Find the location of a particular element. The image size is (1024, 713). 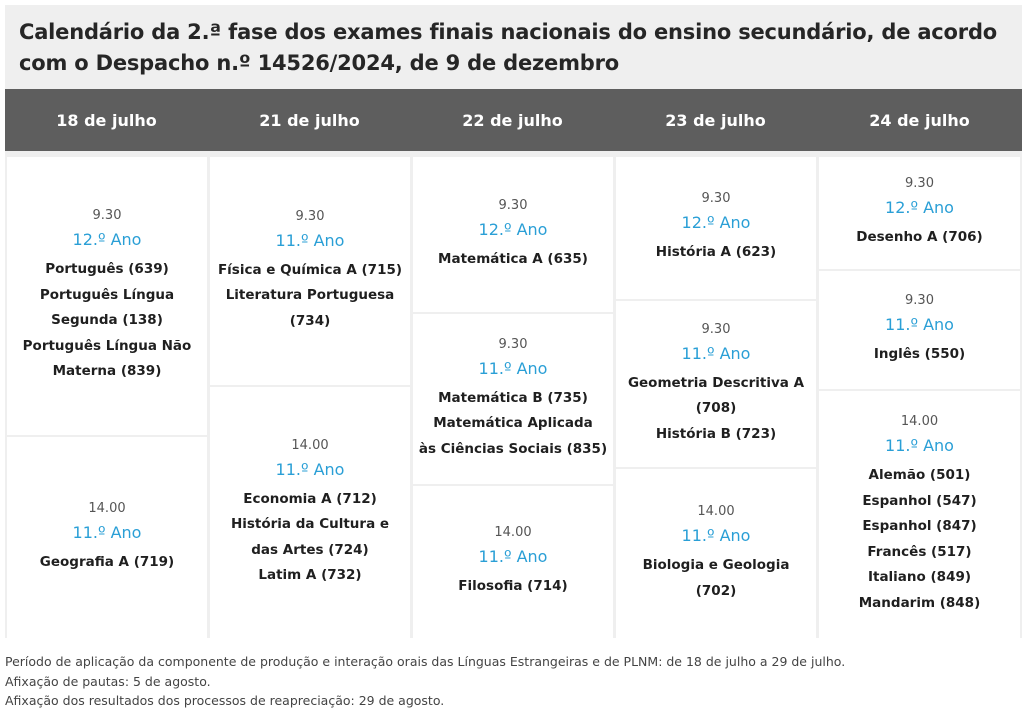

exam-line: Francês (517) is located at coordinates (919, 551).